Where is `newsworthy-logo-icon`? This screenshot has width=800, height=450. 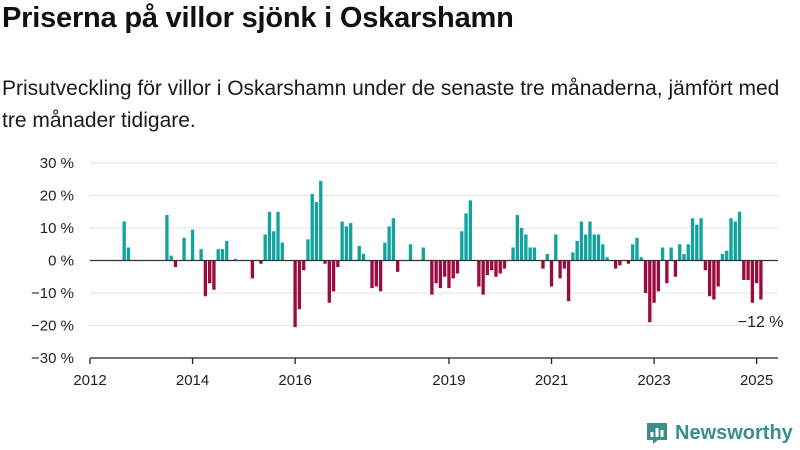
newsworthy-logo-icon is located at coordinates (657, 433).